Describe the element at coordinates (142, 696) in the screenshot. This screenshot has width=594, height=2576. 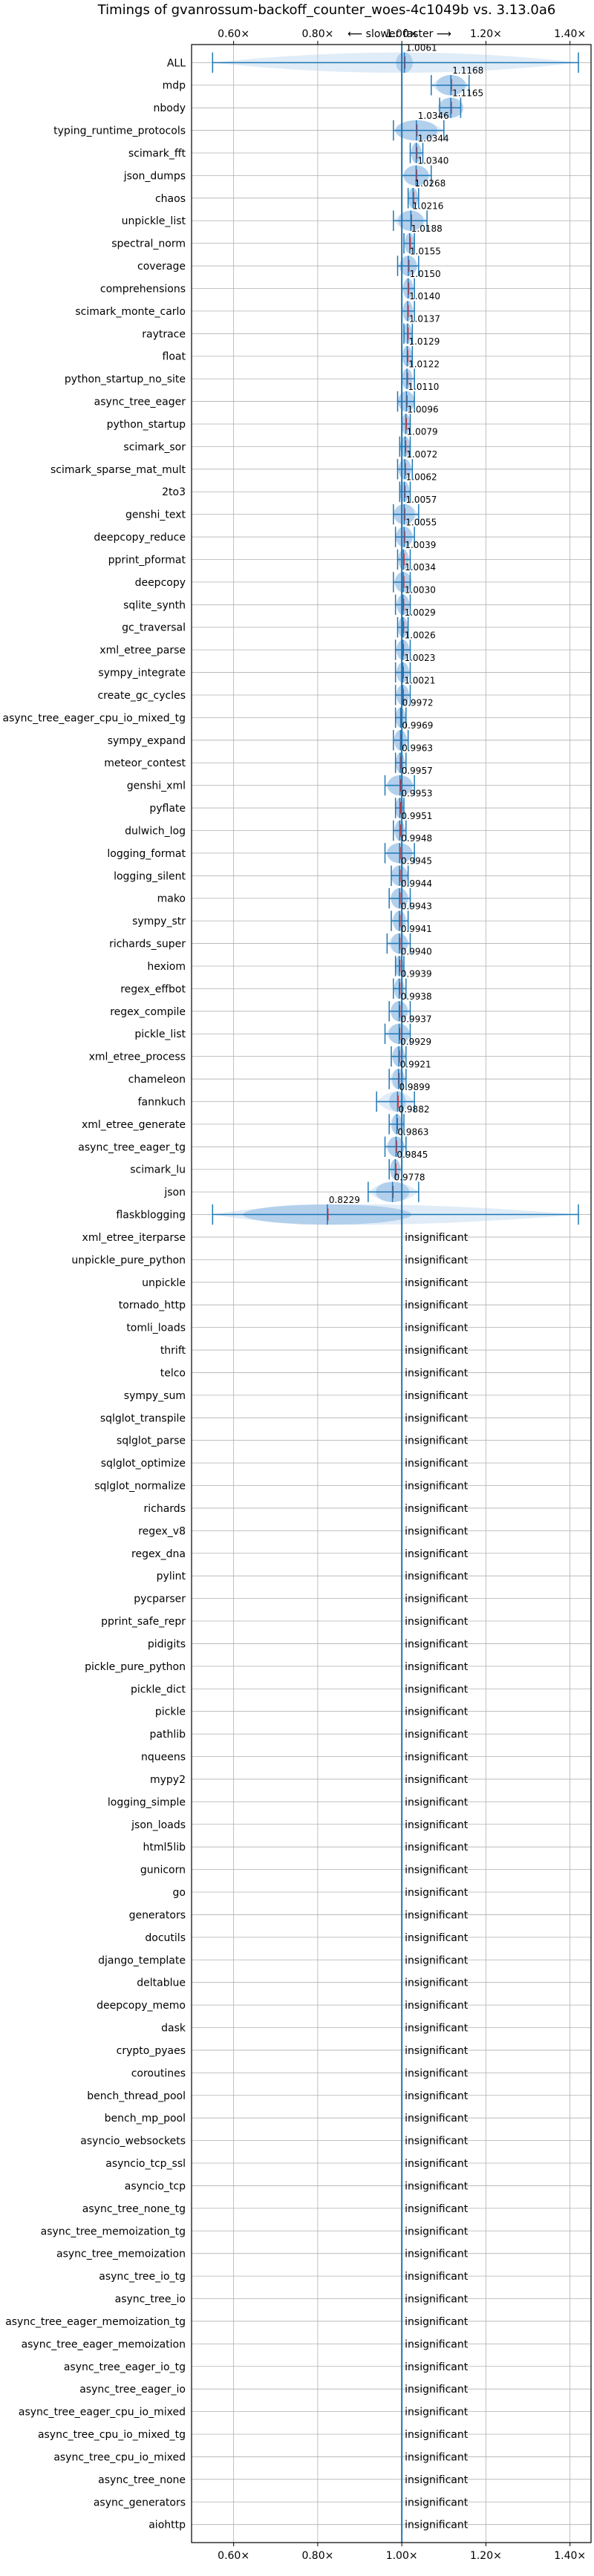
I see `category-label: create_gc_cycles` at that location.